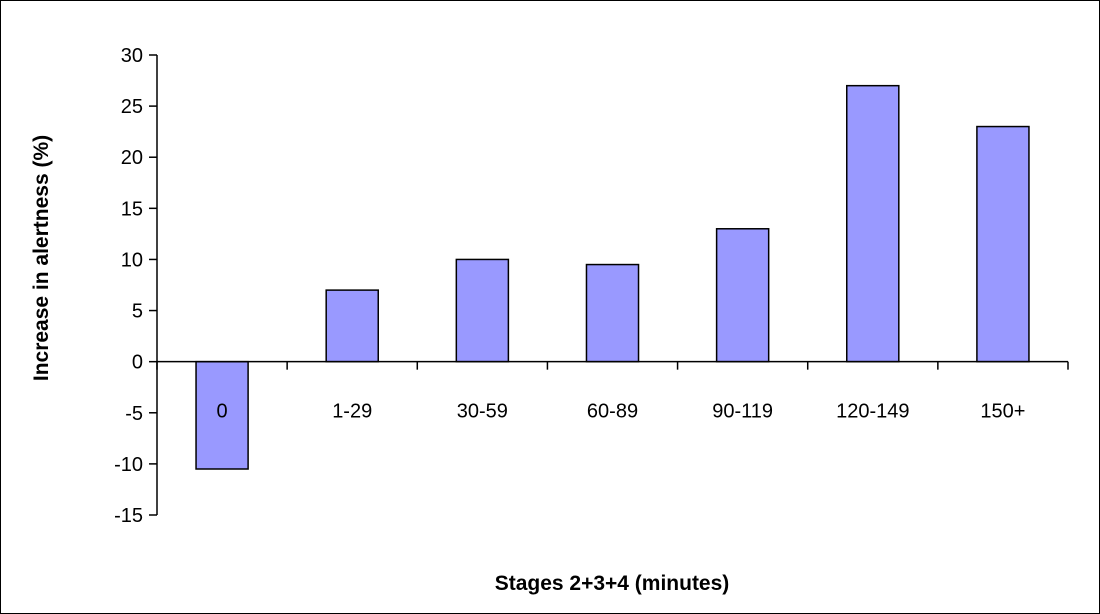 This screenshot has height=614, width=1100. I want to click on x-tick-label: 120-149, so click(872, 412).